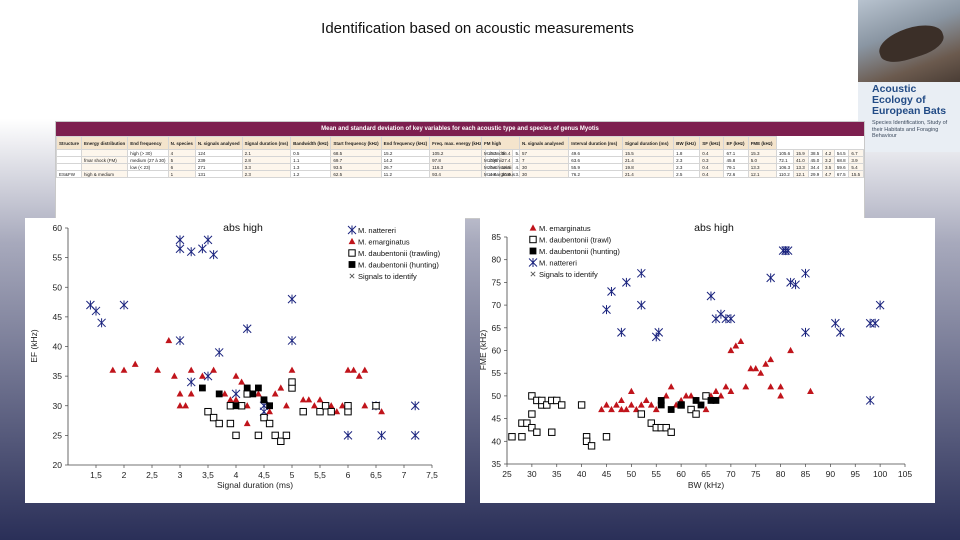 This screenshot has width=960, height=540. What do you see at coordinates (736, 160) in the screenshot?
I see `table-cell: 45.8` at bounding box center [736, 160].